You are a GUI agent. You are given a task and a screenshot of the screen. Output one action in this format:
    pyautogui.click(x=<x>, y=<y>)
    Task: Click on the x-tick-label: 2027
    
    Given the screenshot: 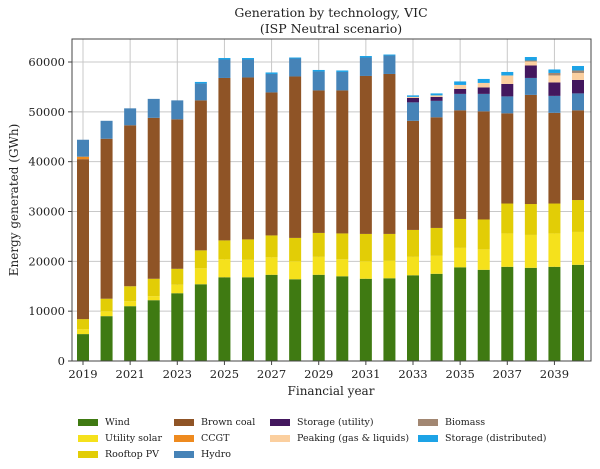 What is the action you would take?
    pyautogui.click(x=271, y=374)
    